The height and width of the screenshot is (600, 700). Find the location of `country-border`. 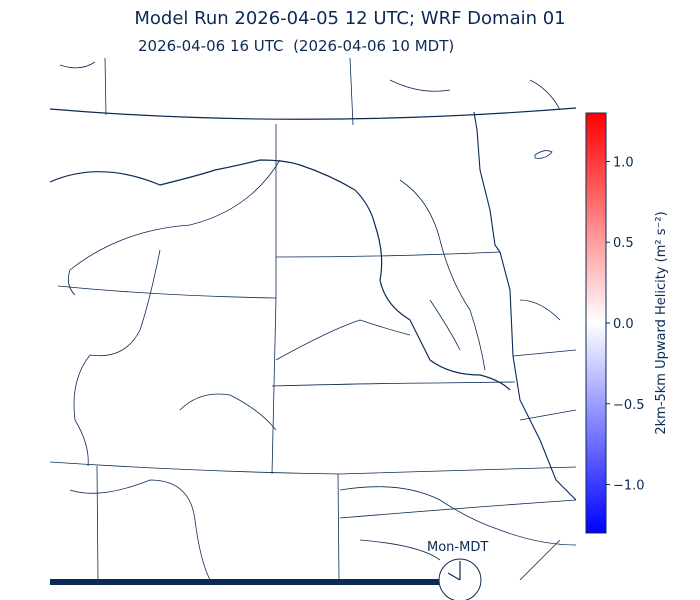

country-border is located at coordinates (313, 113).